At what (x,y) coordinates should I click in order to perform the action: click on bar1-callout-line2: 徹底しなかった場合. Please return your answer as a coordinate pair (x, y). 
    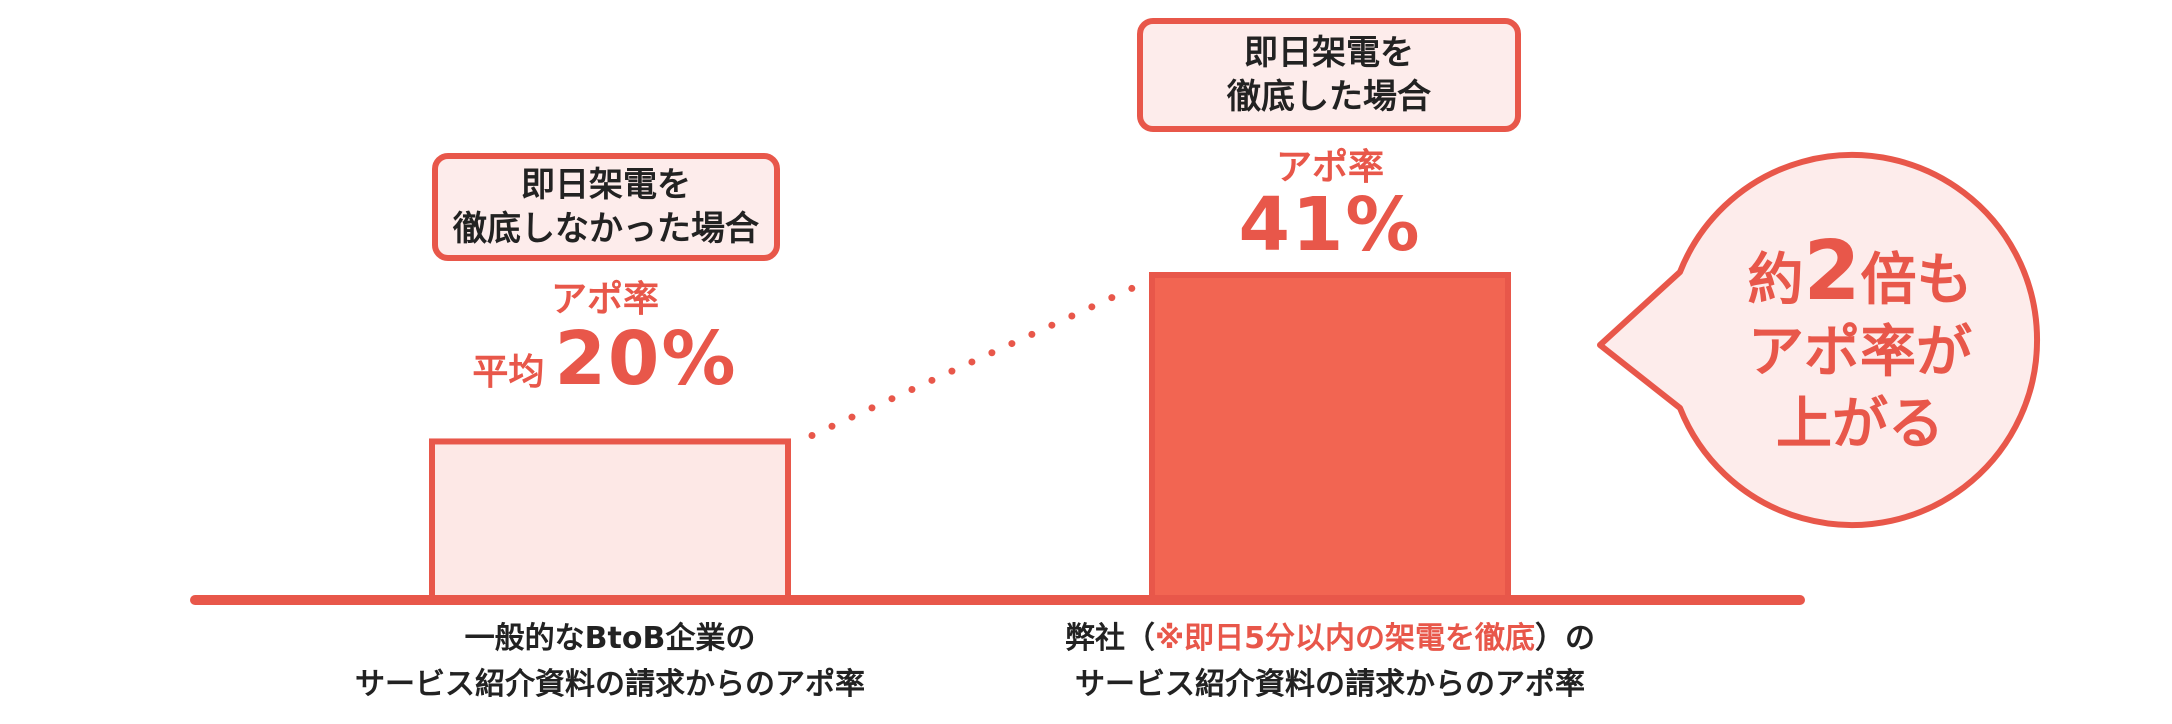
    Looking at the image, I should click on (606, 229).